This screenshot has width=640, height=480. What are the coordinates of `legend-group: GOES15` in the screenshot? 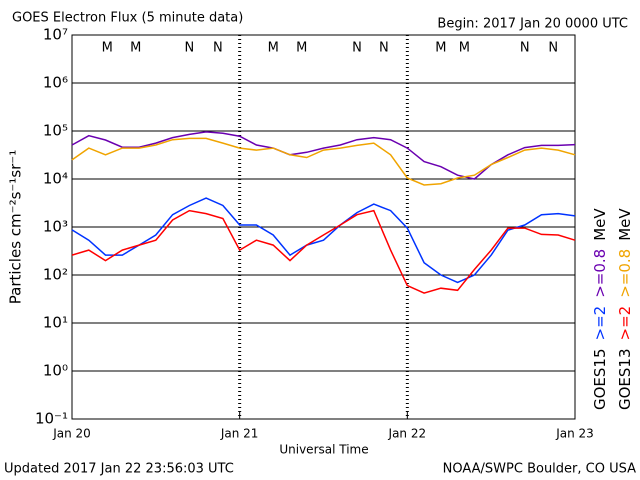 It's located at (600, 379).